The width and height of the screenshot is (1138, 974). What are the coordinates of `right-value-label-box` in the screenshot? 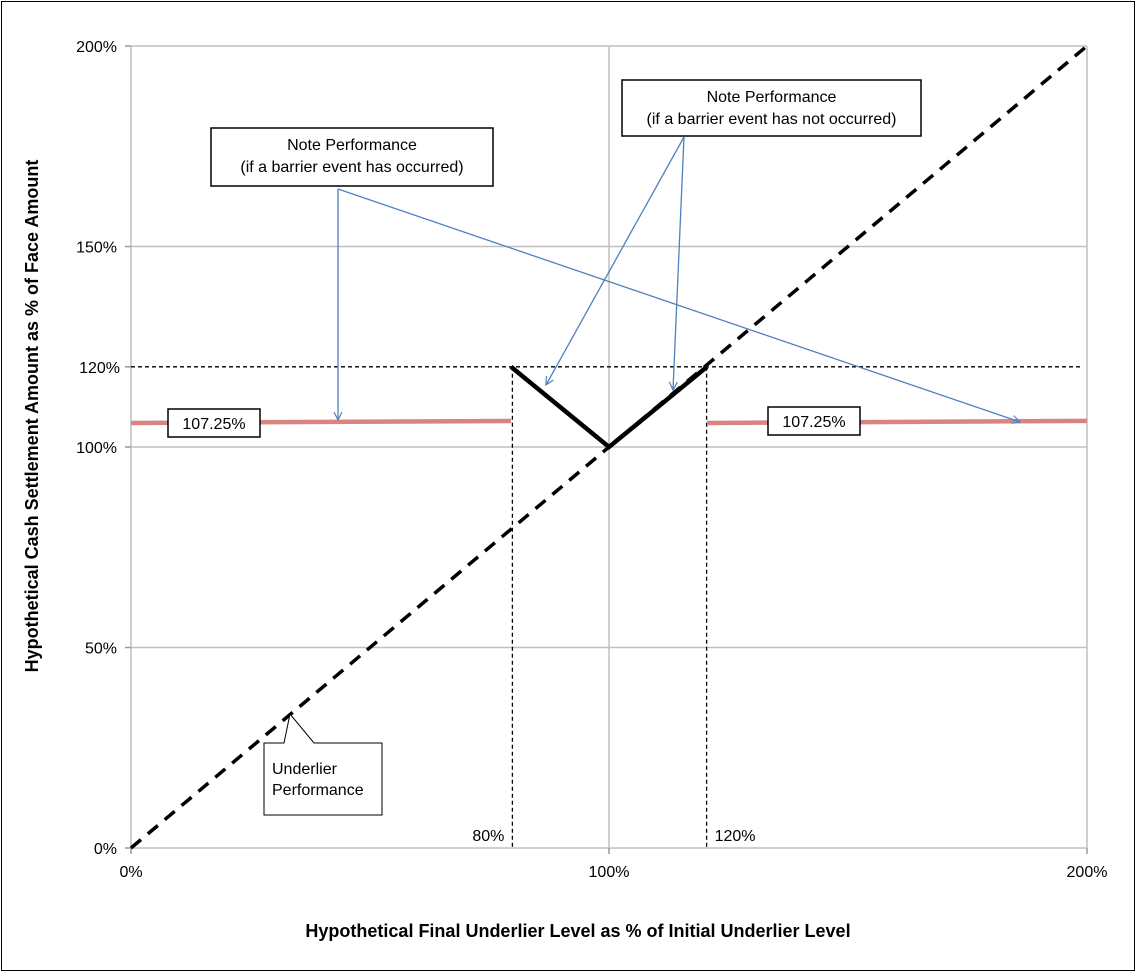 It's located at (814, 421).